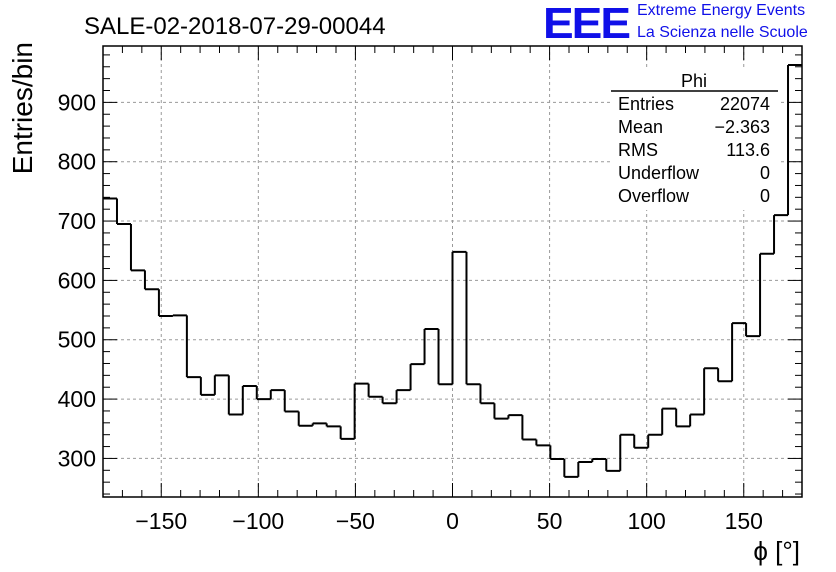 Image resolution: width=836 pixels, height=572 pixels. Describe the element at coordinates (22, 108) in the screenshot. I see `y-axis-label: Entries/bin` at that location.